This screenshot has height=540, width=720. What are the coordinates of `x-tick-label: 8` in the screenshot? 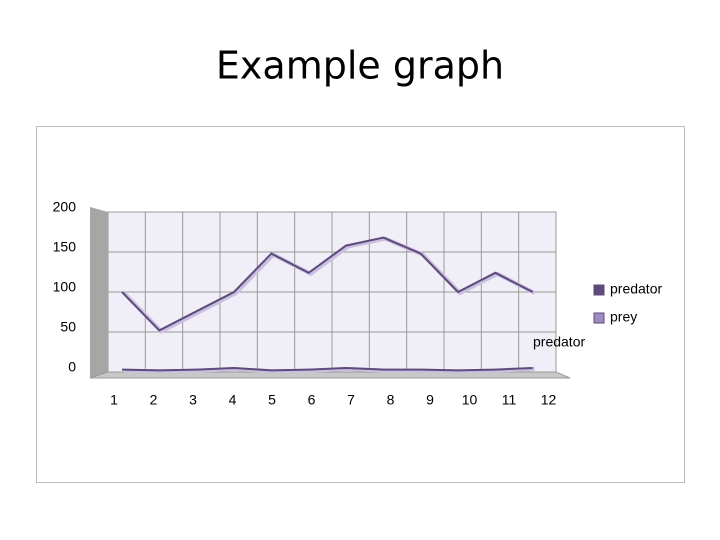 It's located at (391, 400).